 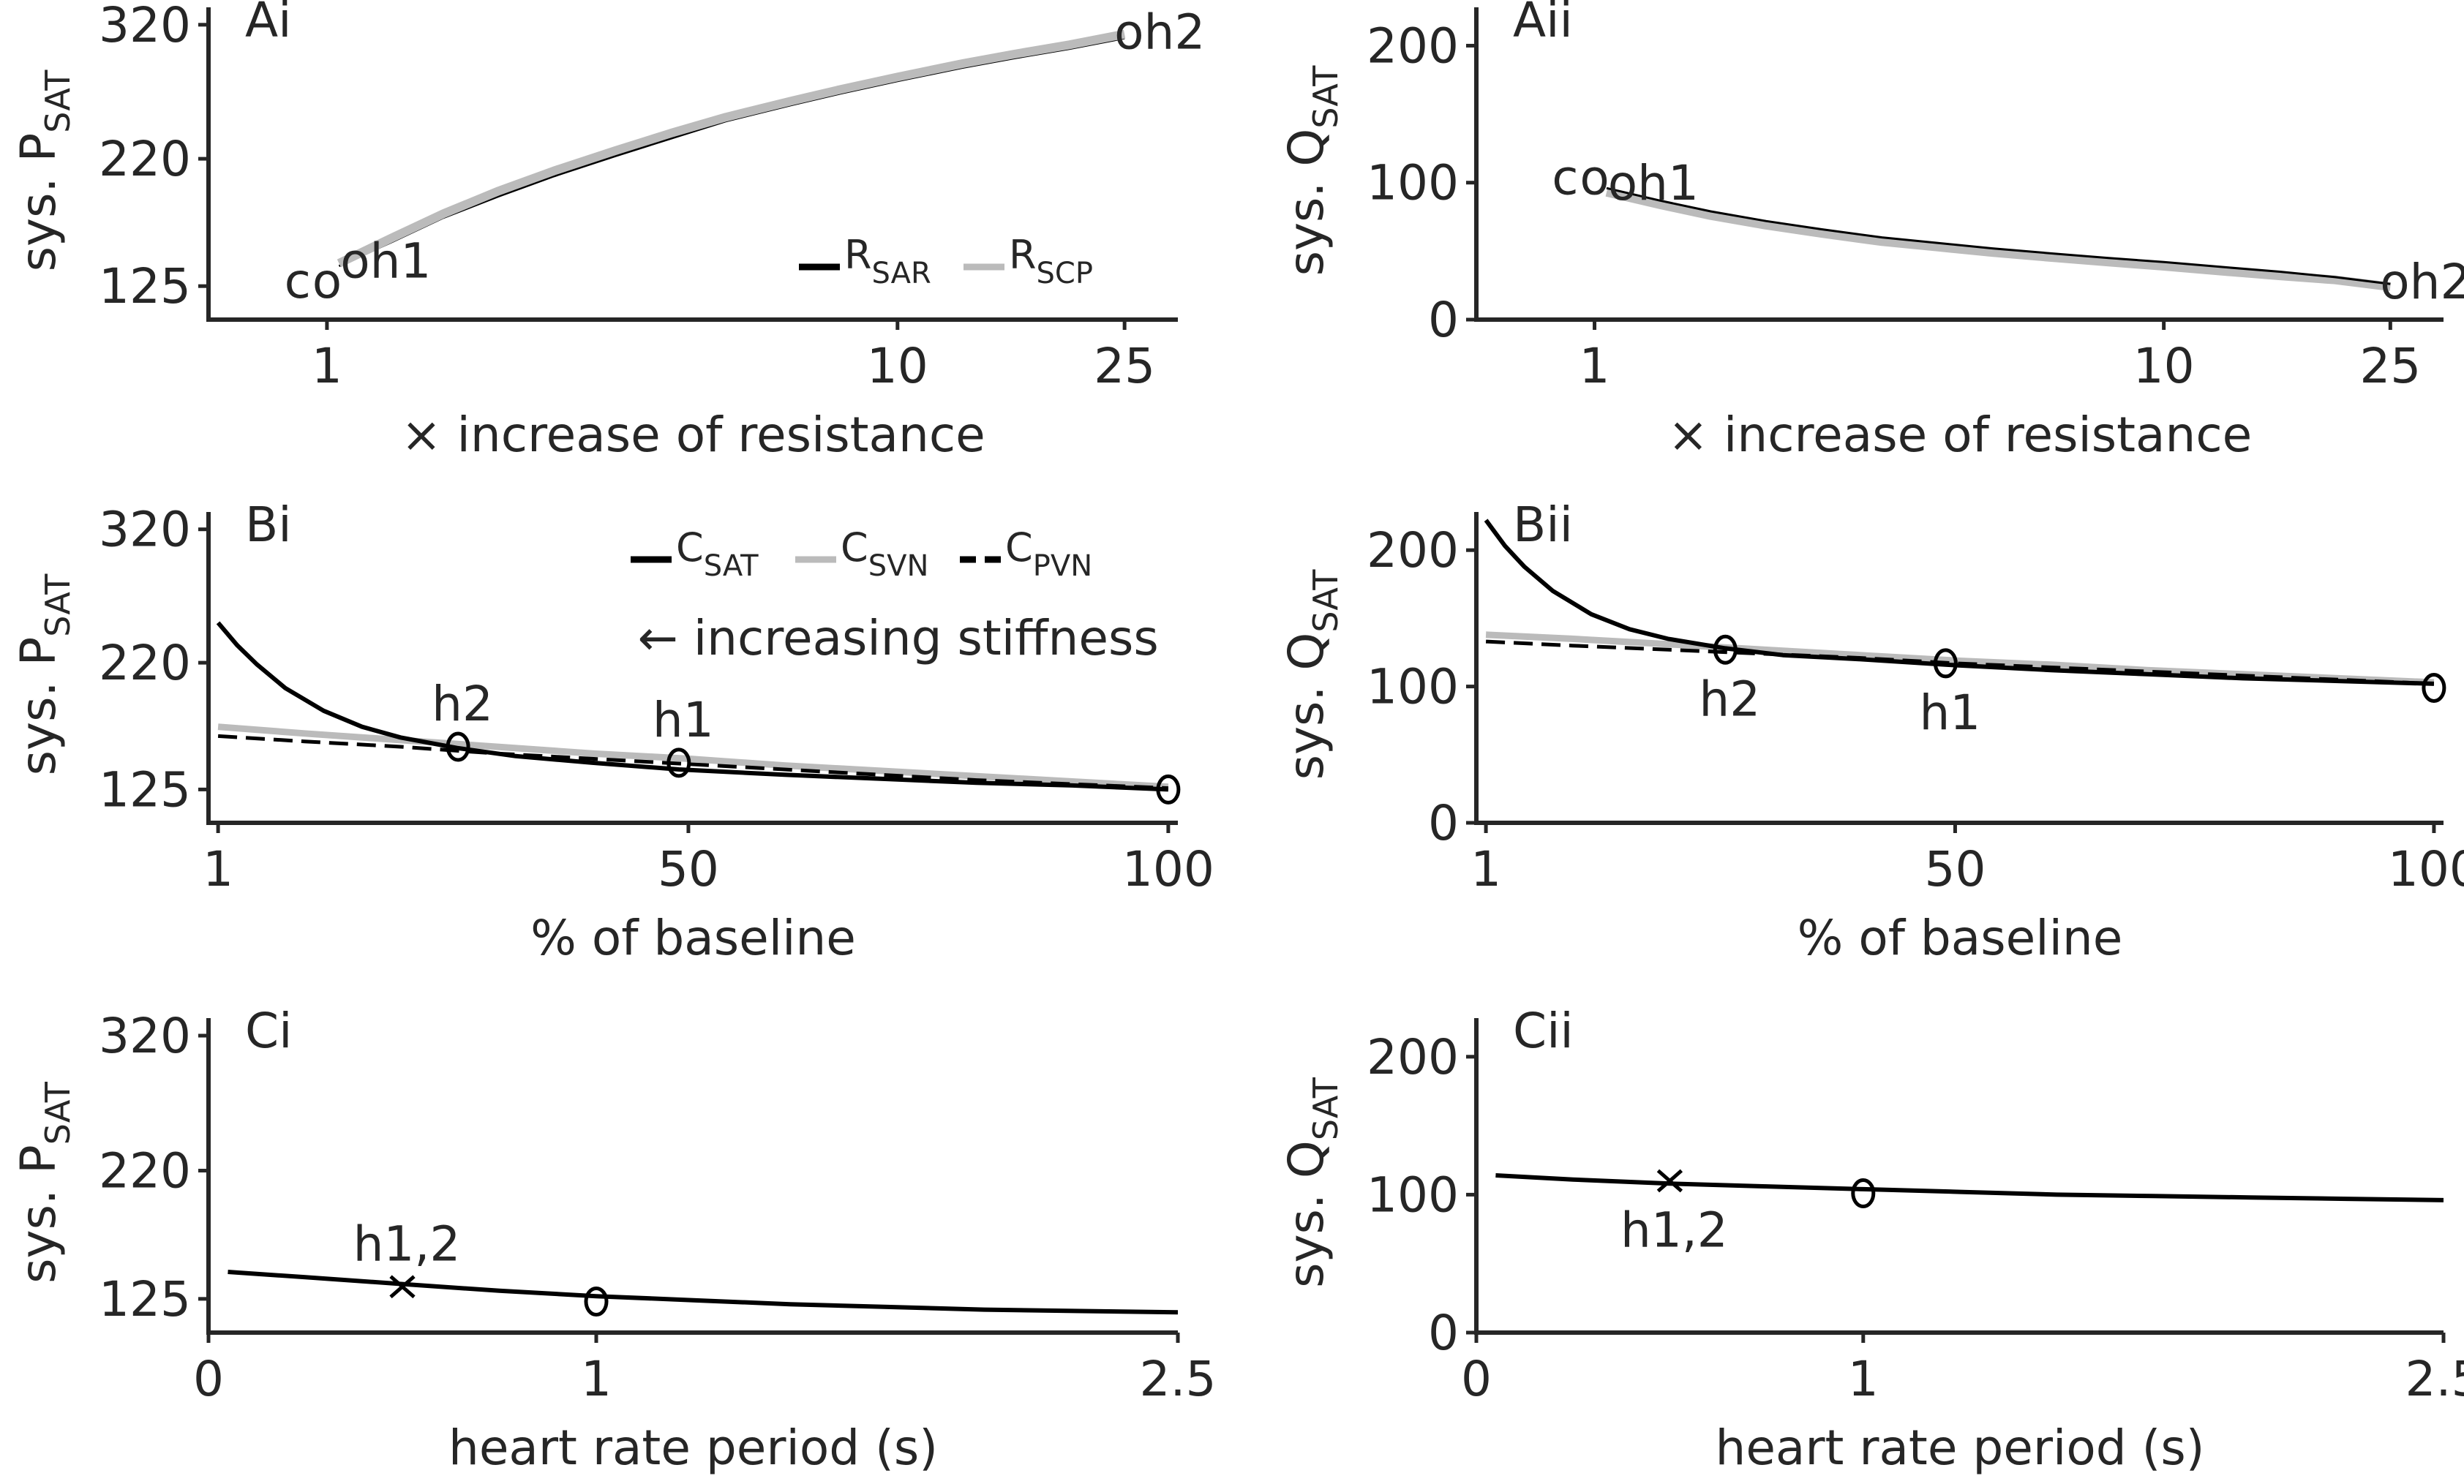 I want to click on panel-title: Aii, so click(x=1543, y=24).